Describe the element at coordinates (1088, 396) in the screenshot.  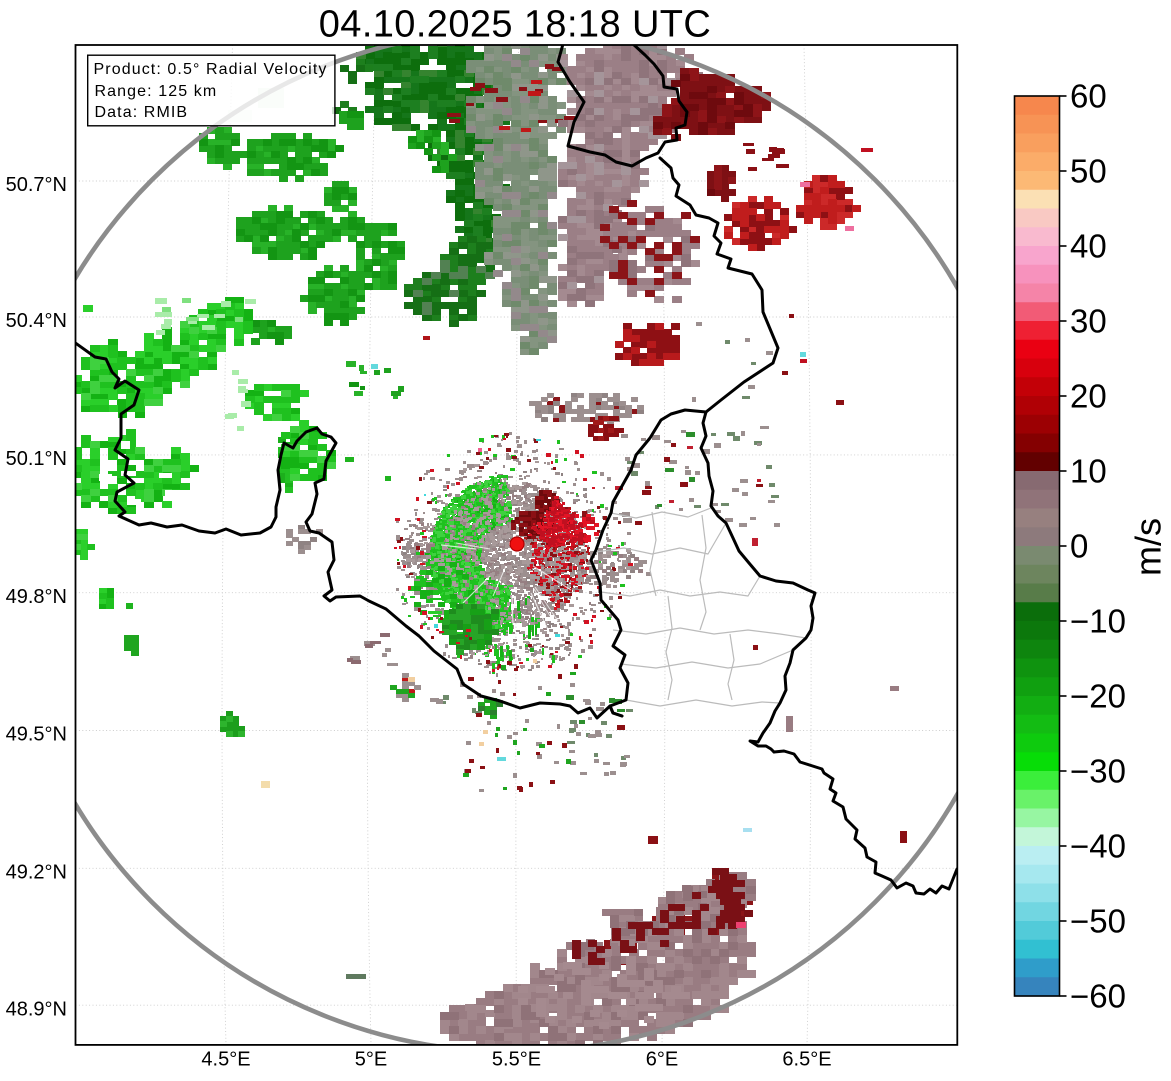
I see `svg-text: 20` at that location.